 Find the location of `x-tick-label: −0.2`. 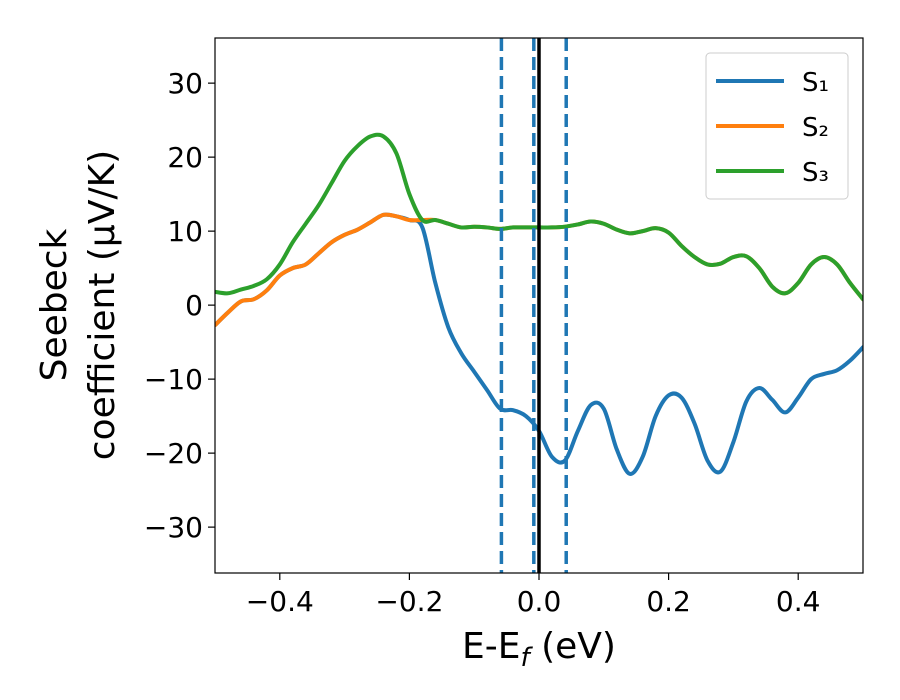

x-tick-label: −0.2 is located at coordinates (409, 601).